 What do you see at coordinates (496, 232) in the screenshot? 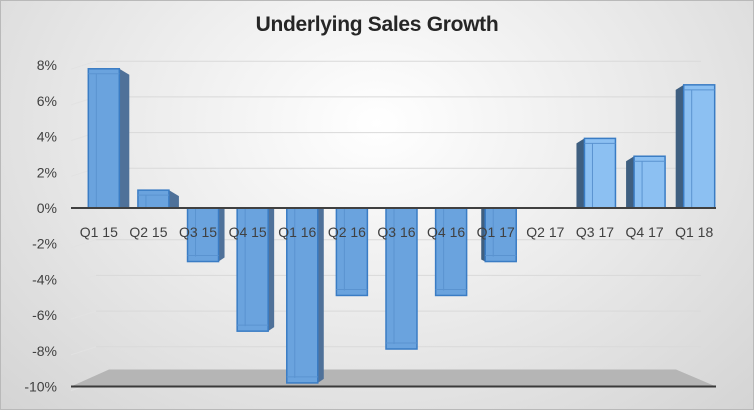
I see `x-tick-label: Q1 17` at bounding box center [496, 232].